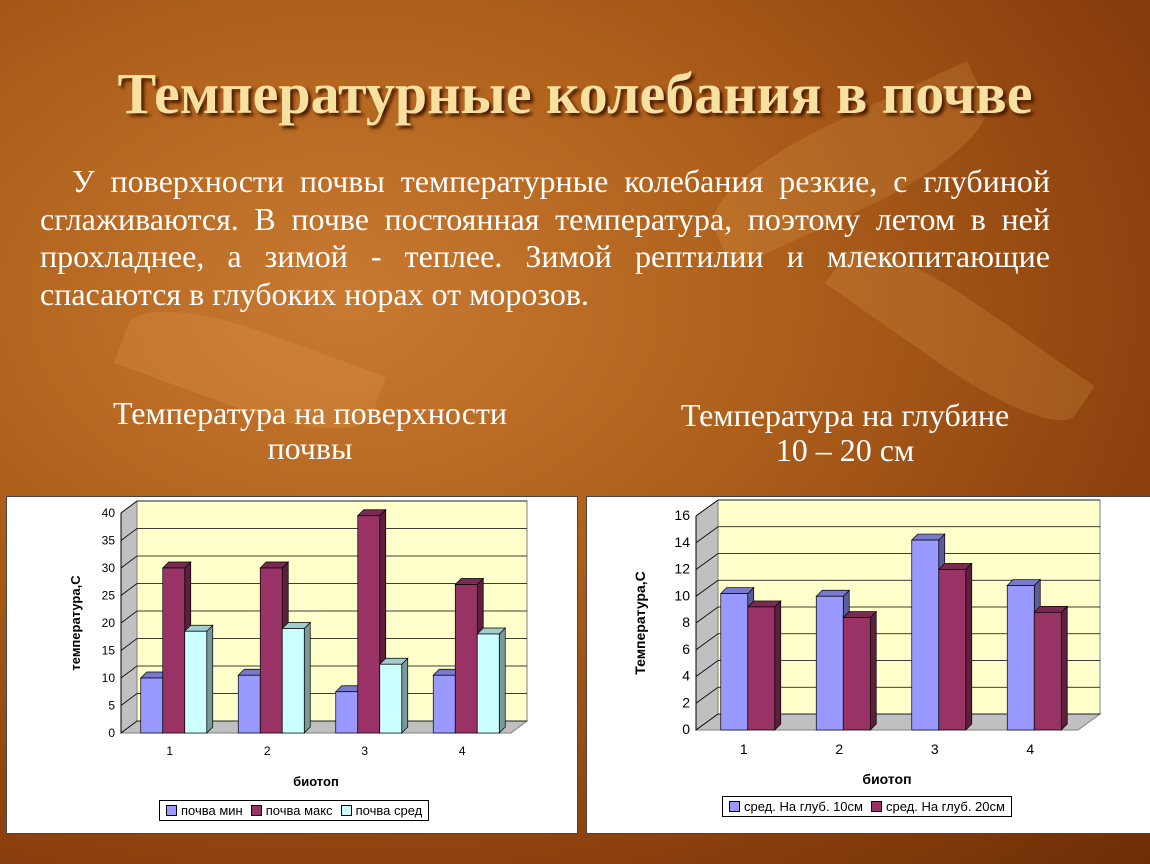  What do you see at coordinates (310, 413) in the screenshot?
I see `left-caption-line1: Температура на поверхности` at bounding box center [310, 413].